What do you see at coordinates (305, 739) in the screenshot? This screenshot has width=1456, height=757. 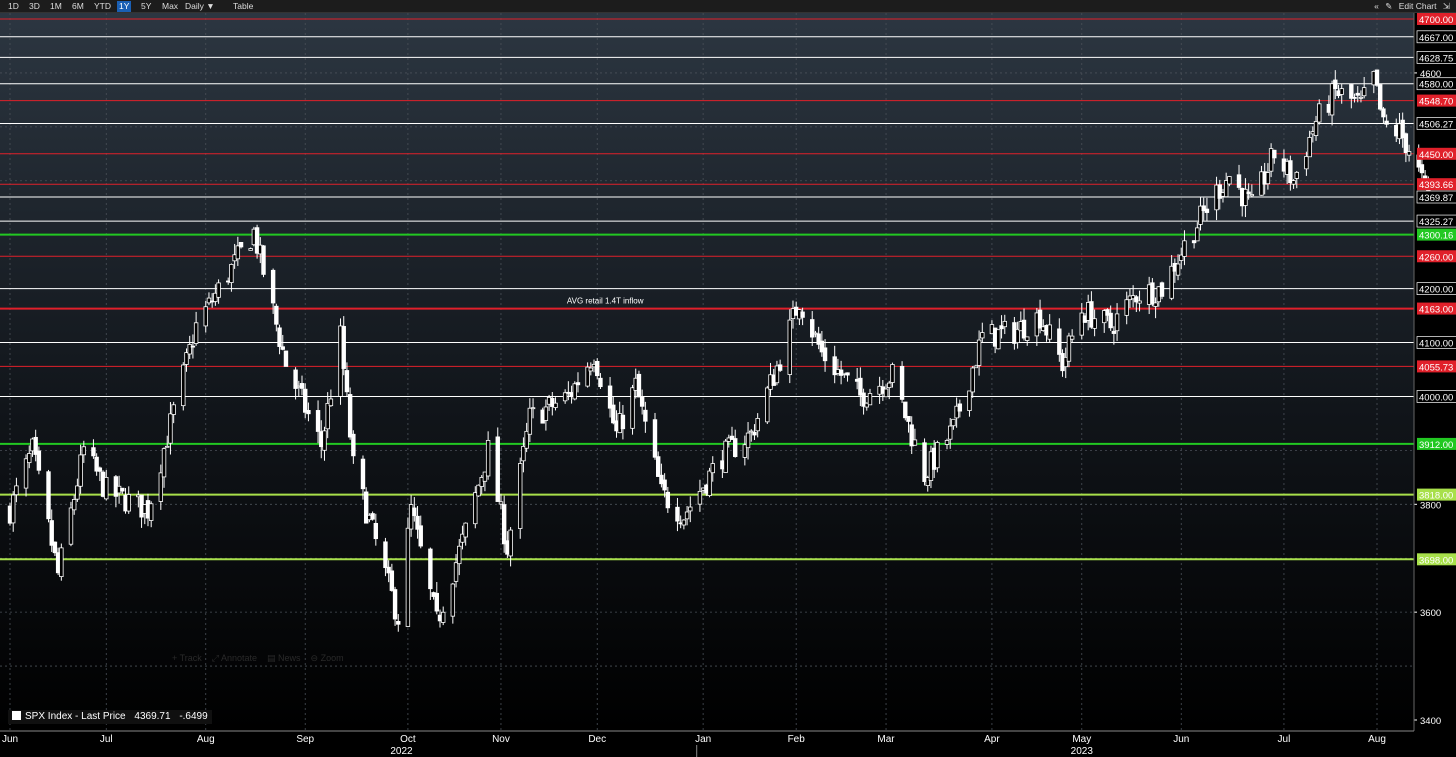 I see `x-month-label: Sep` at bounding box center [305, 739].